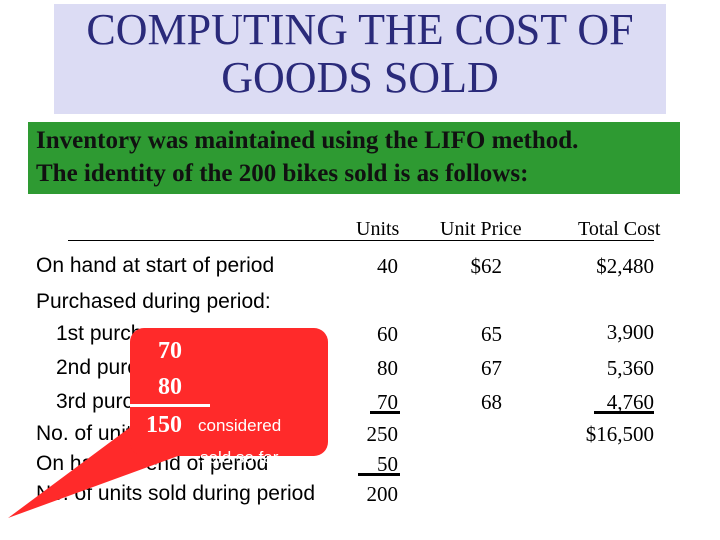 This screenshot has width=720, height=540. Describe the element at coordinates (360, 77) in the screenshot. I see `title-line-2: GOODS SOLD` at that location.